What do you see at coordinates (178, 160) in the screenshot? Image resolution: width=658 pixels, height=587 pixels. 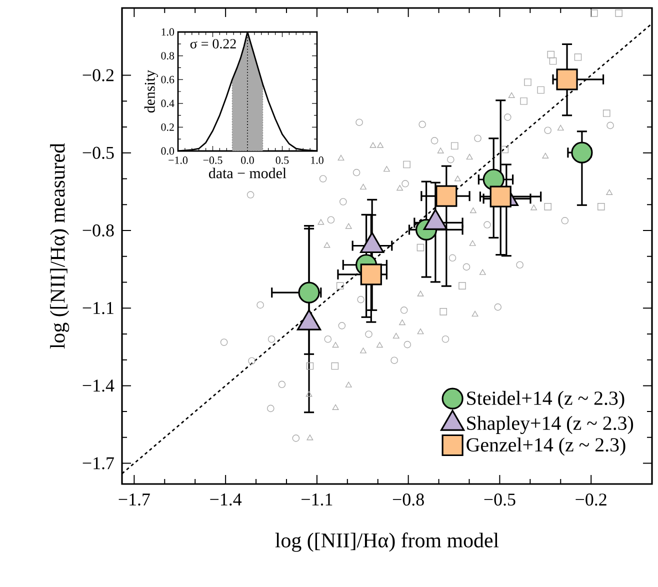 I see `x-tick-label: −1.0` at bounding box center [178, 160].